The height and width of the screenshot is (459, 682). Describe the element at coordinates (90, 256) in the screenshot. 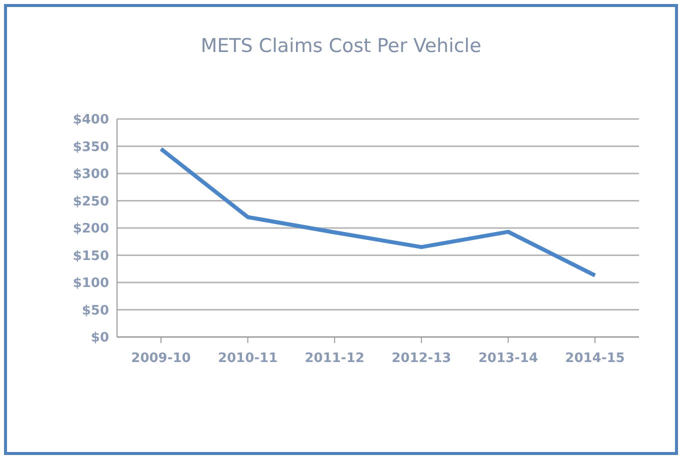

I see `y-tick-label: $150` at that location.